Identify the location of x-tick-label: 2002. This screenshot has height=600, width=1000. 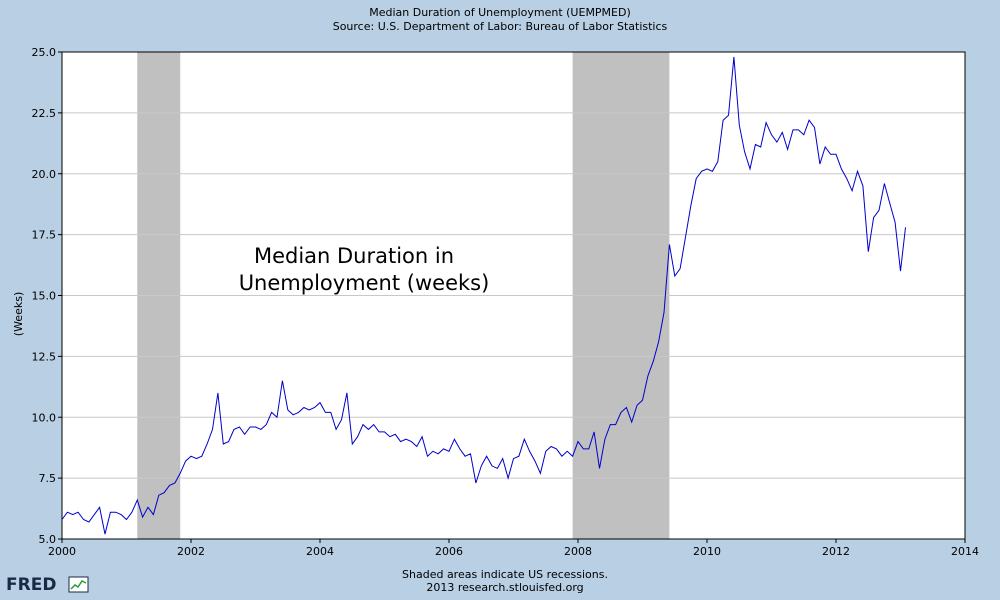
(191, 551).